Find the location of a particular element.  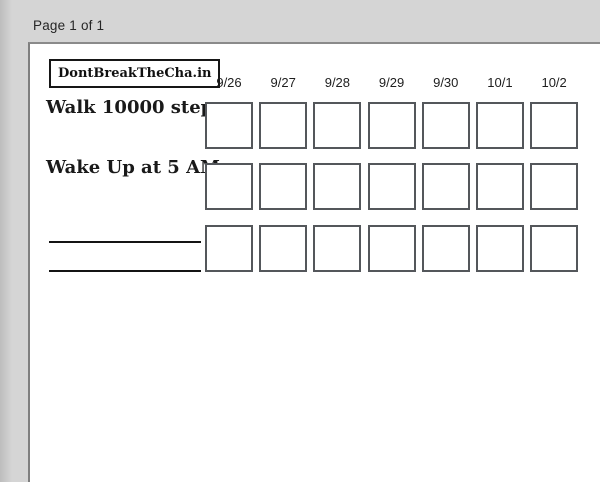

date-label: 9/26 is located at coordinates (229, 82).